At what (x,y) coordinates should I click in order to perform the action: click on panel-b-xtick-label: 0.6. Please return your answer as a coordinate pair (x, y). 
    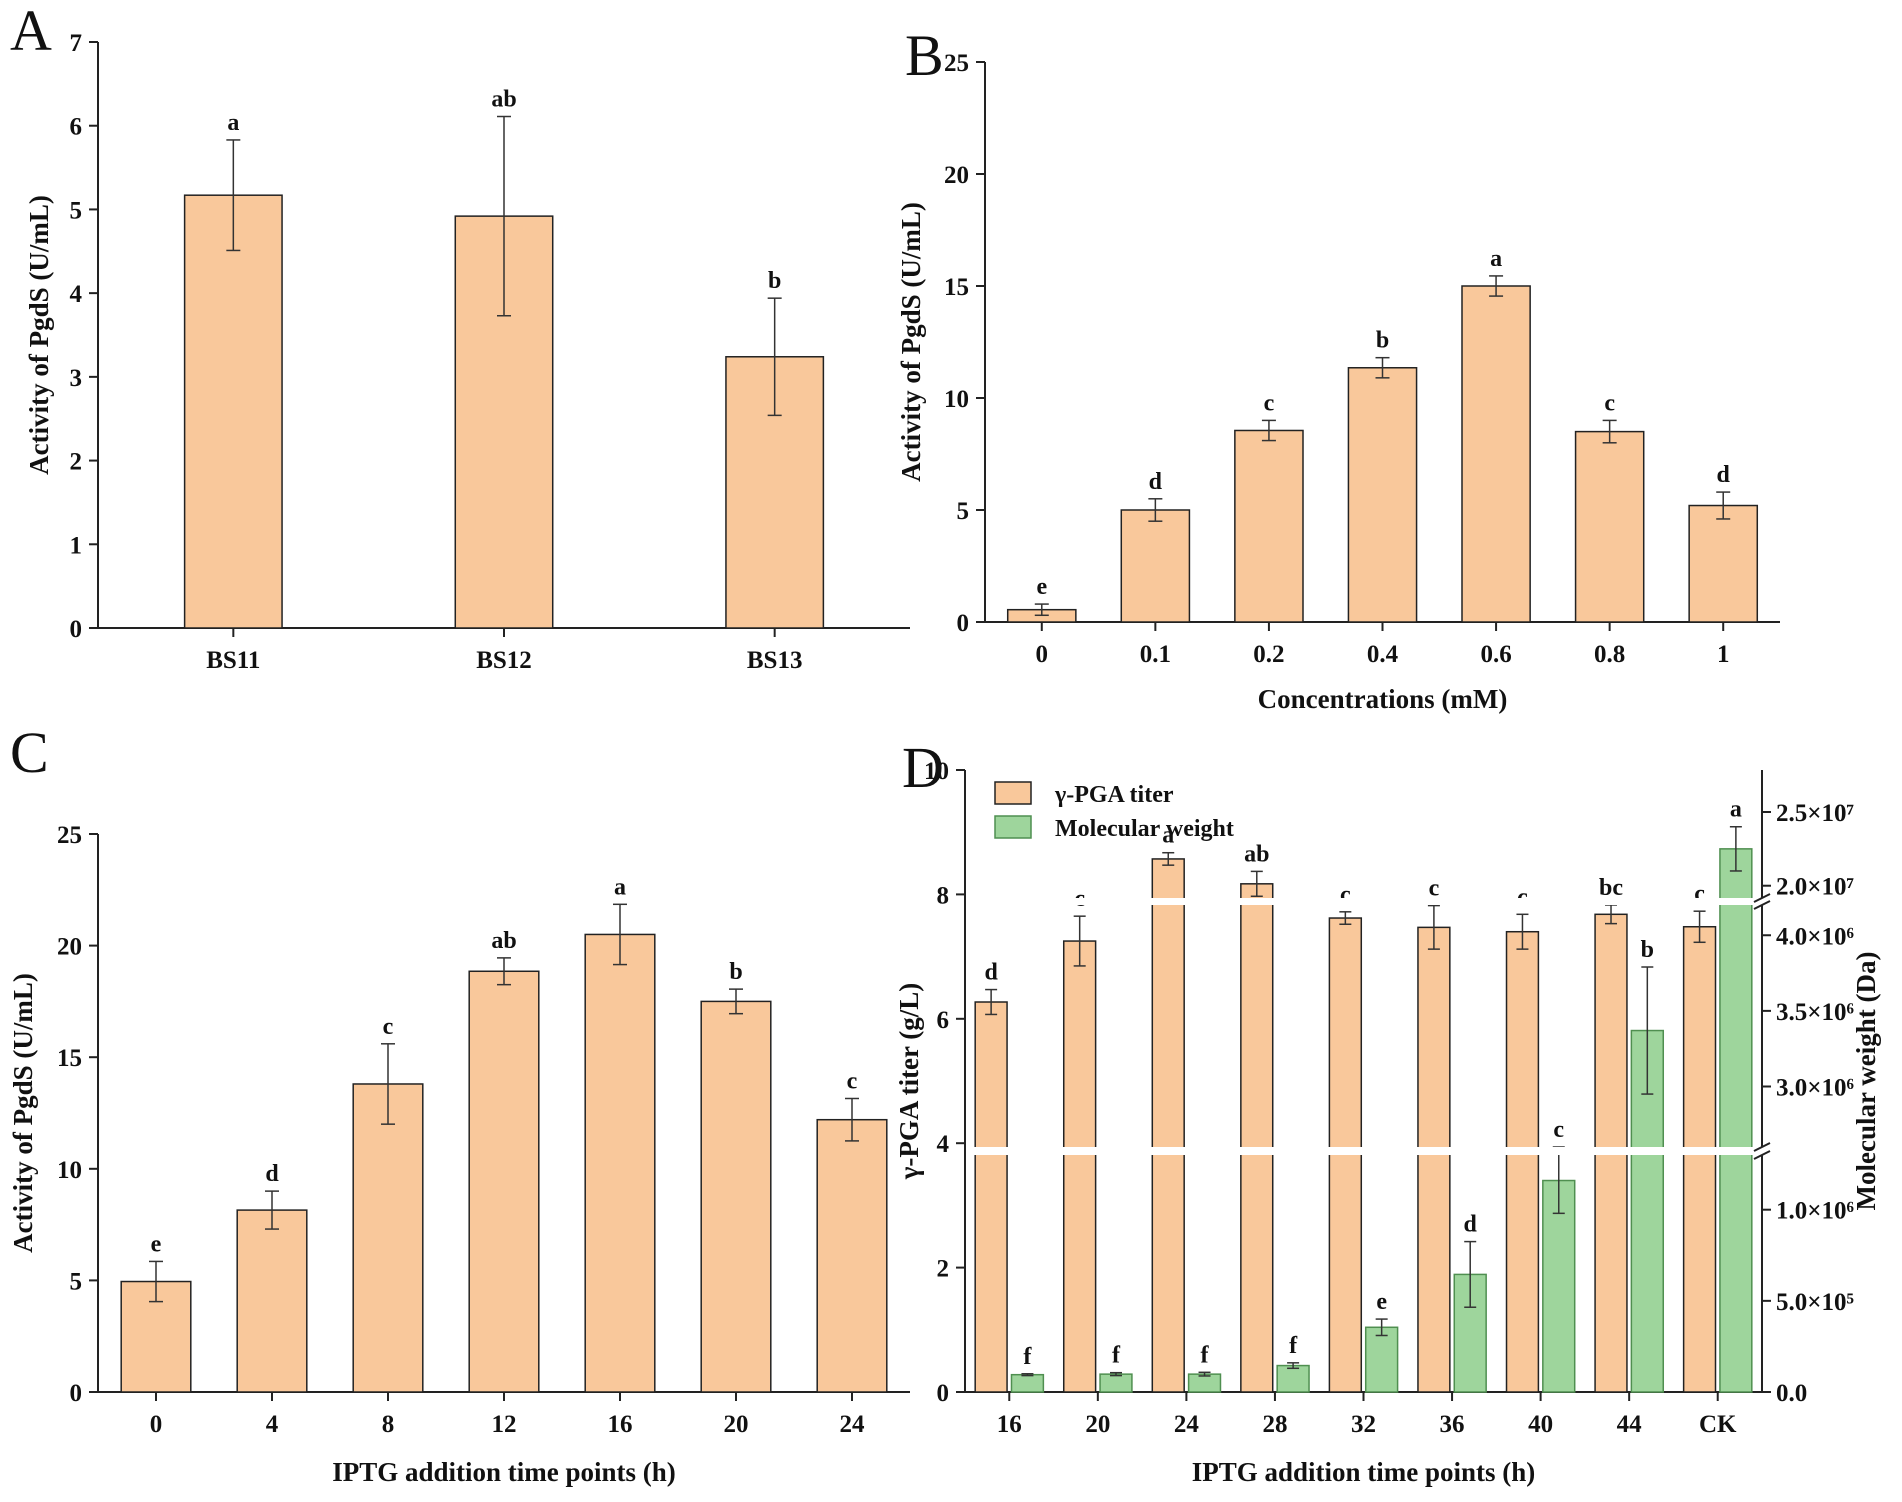
    Looking at the image, I should click on (1495, 654).